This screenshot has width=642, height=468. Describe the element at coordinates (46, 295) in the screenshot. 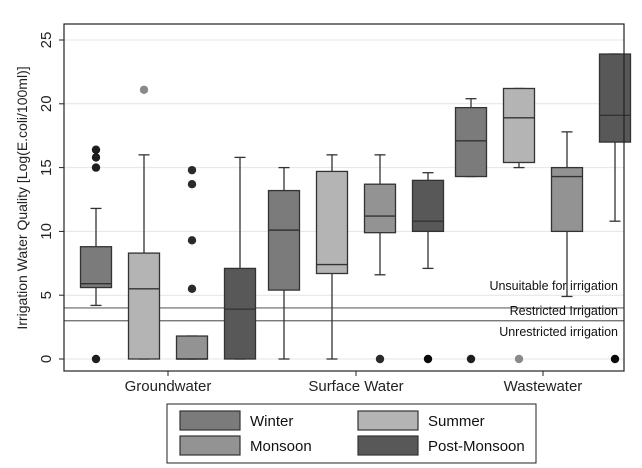

I see `y-tick-label: 5` at that location.